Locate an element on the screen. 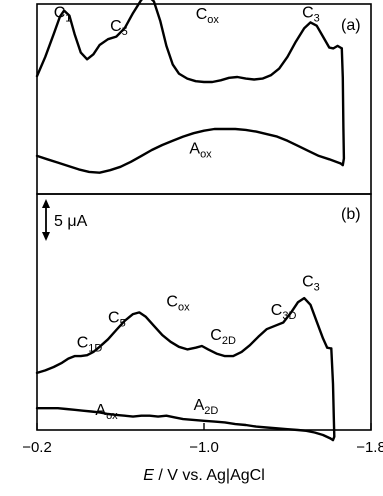 Image resolution: width=383 pixels, height=496 pixels. peak-label-a-c5: C5 is located at coordinates (119, 28).